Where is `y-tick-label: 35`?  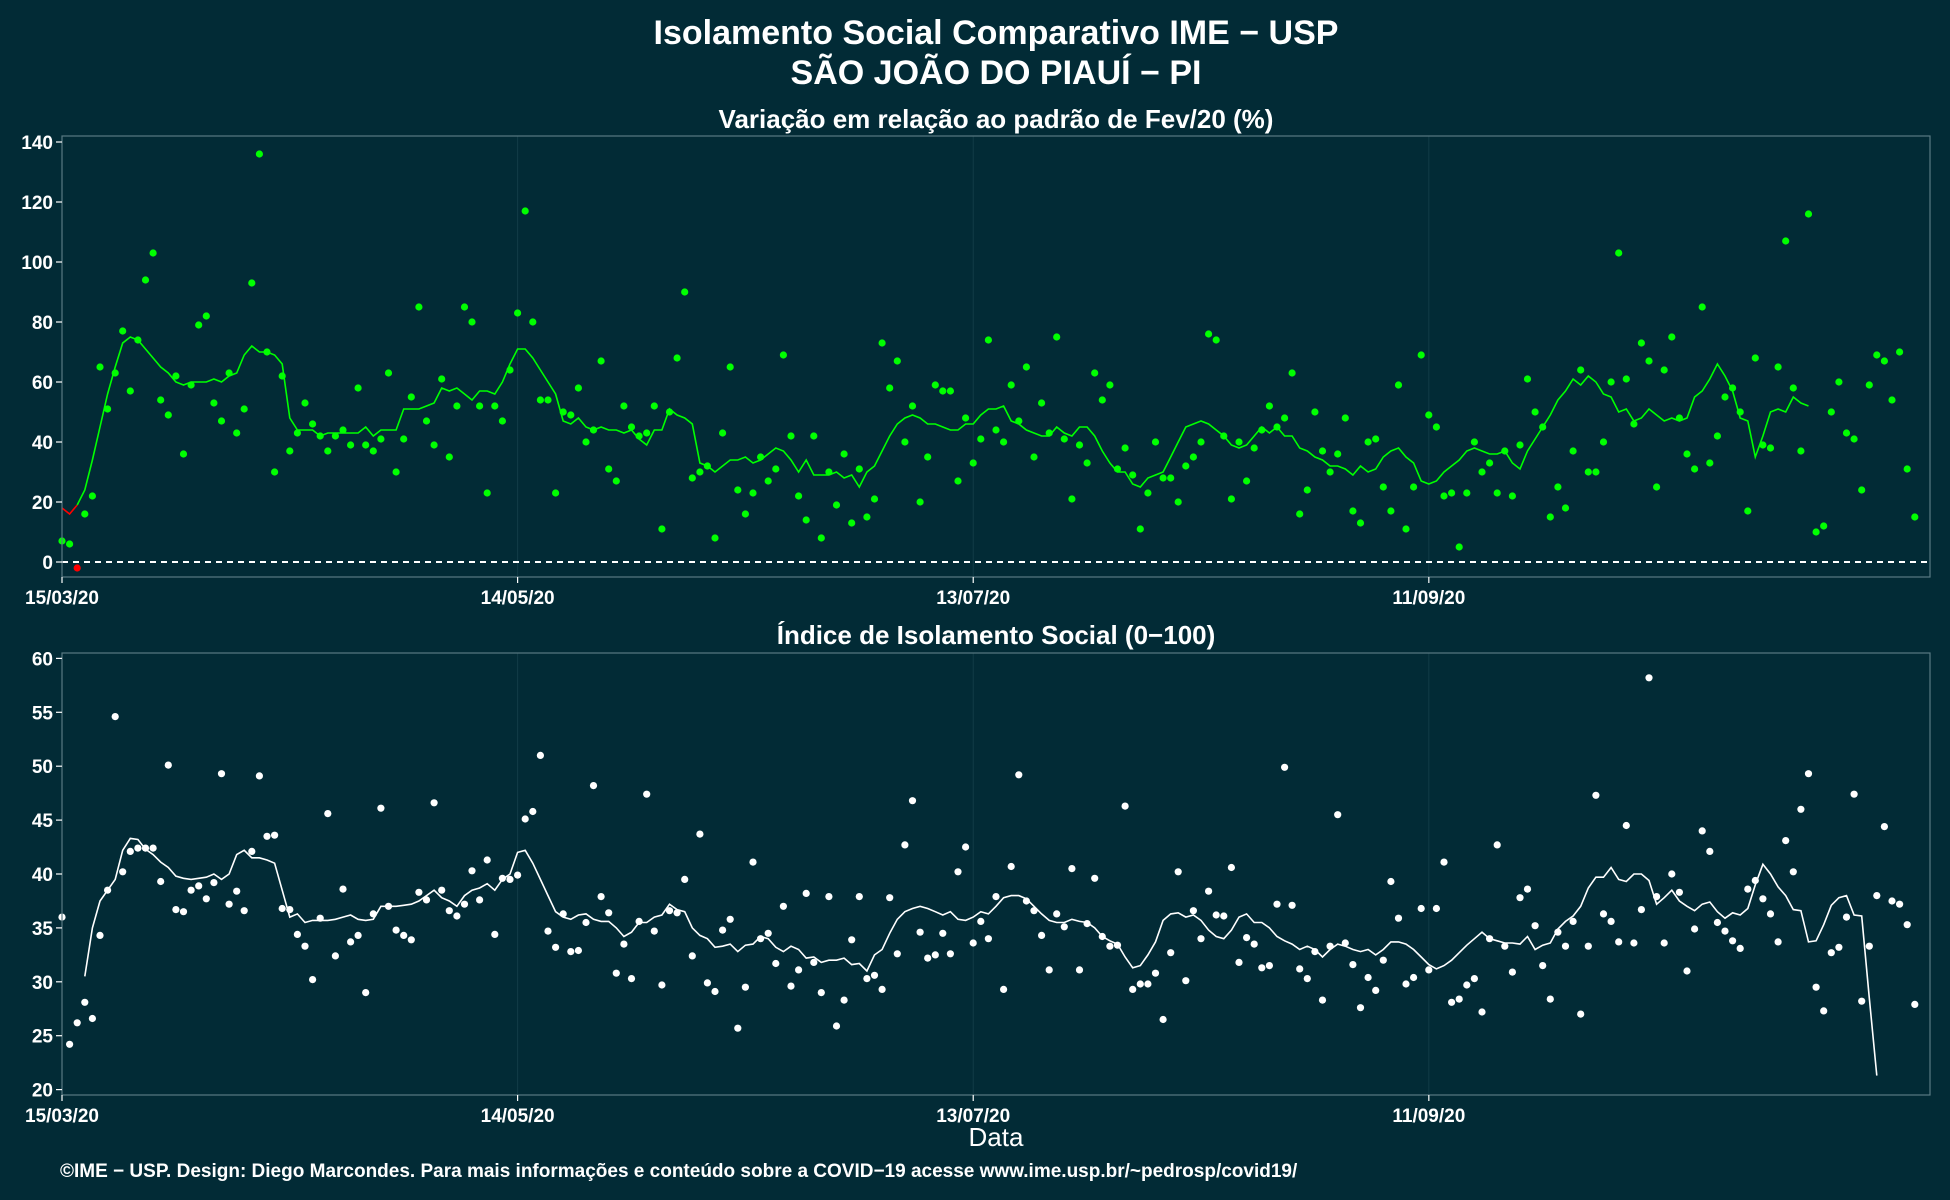
y-tick-label: 35 is located at coordinates (43, 929).